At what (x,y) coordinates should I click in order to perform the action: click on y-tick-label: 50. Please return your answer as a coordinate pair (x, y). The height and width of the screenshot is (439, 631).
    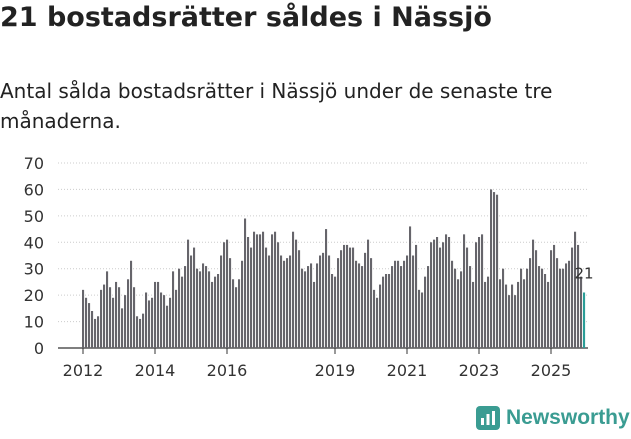
    Looking at the image, I should click on (34, 216).